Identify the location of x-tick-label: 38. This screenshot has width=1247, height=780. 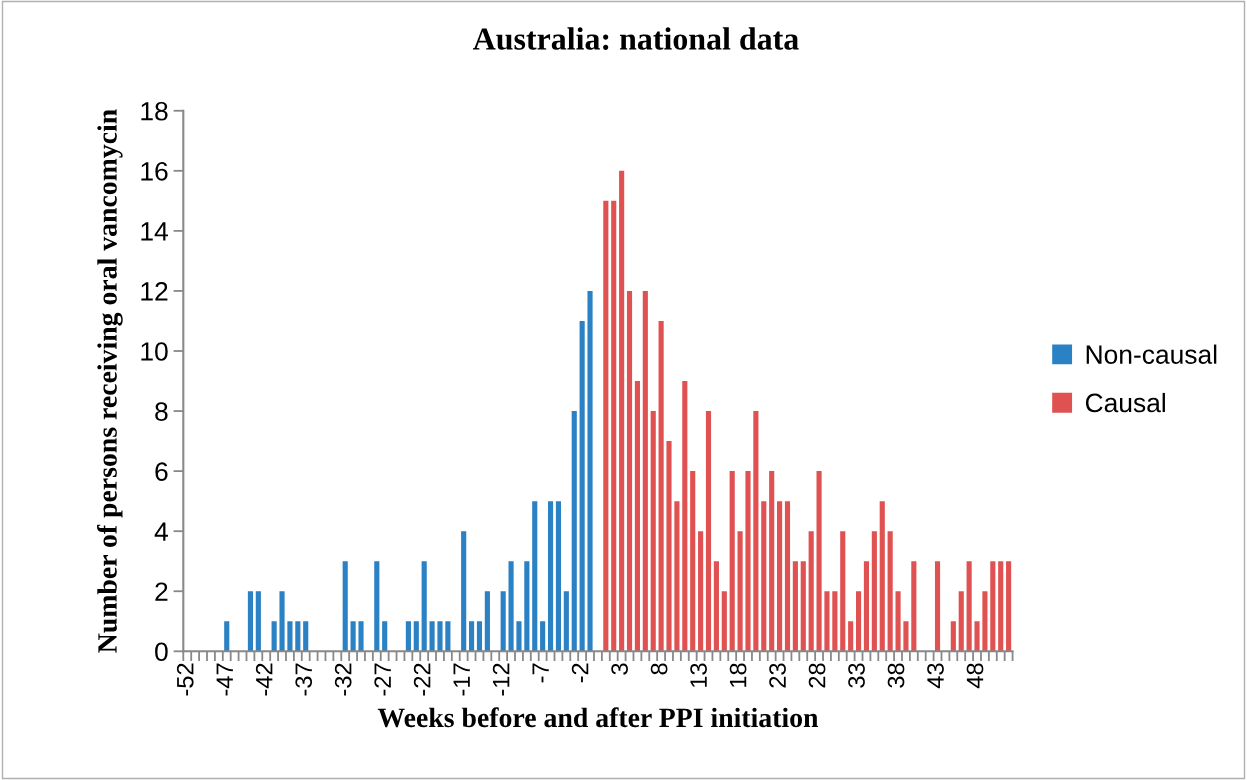
(896, 675).